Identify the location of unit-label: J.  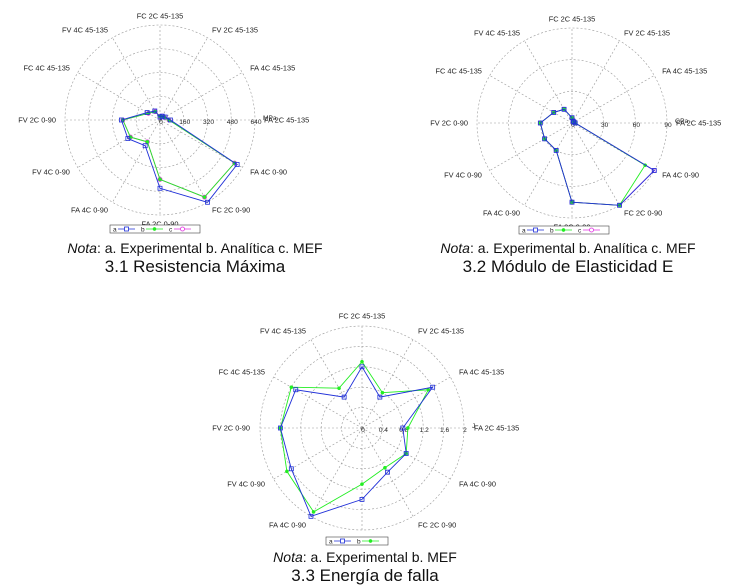
(473, 426).